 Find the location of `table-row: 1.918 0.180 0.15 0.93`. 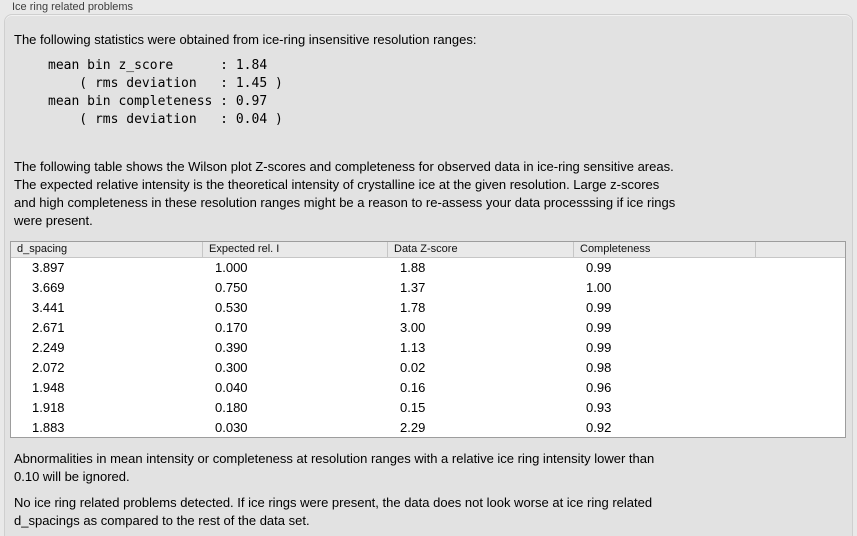

table-row: 1.918 0.180 0.15 0.93 is located at coordinates (428, 408).